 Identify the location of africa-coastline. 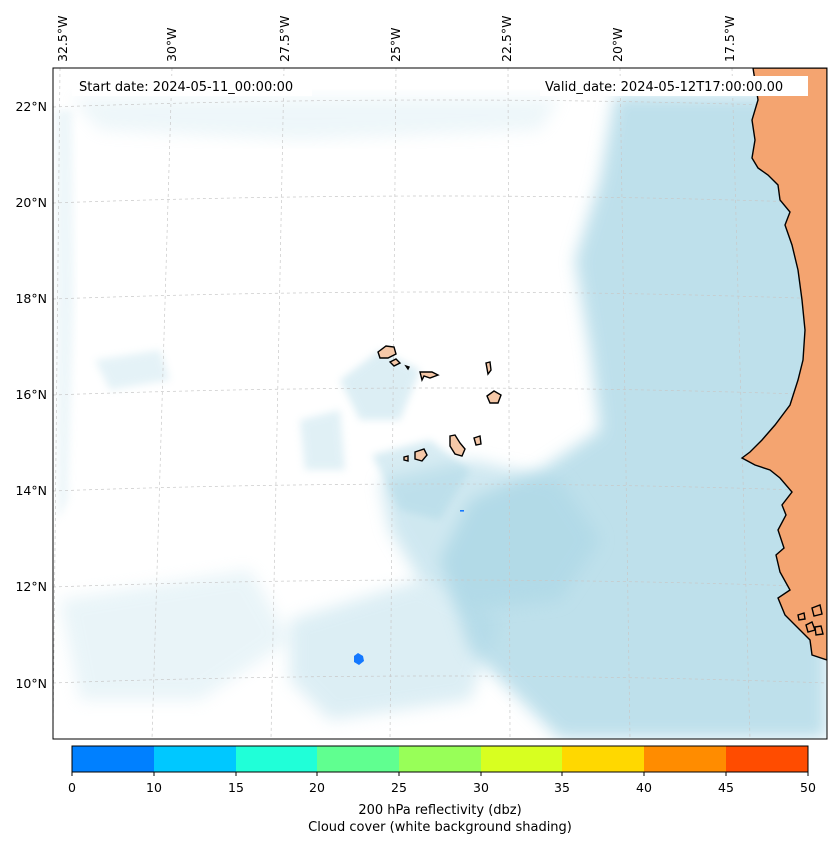
(783, 364).